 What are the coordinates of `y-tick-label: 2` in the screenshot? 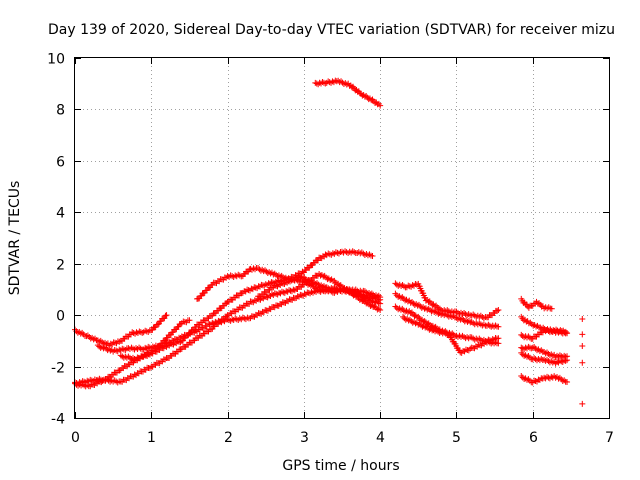 It's located at (60, 266).